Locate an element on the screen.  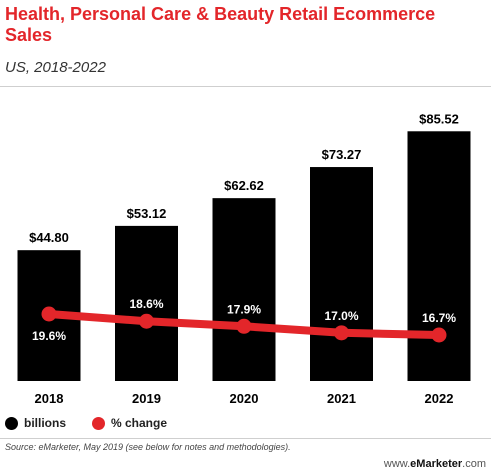
legend-change-label: % change is located at coordinates (139, 423).